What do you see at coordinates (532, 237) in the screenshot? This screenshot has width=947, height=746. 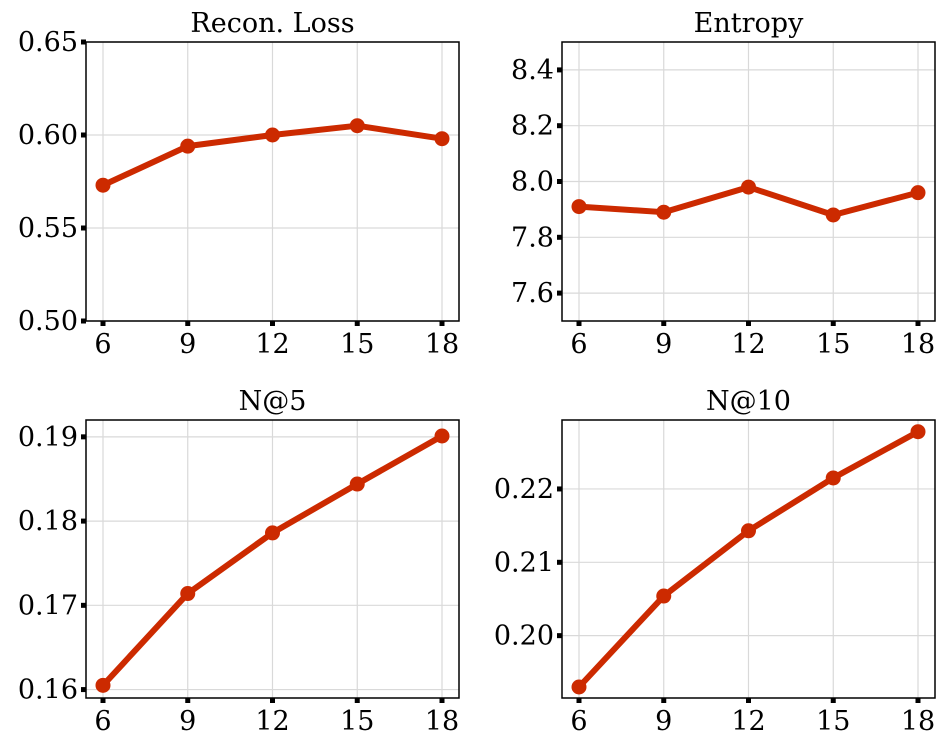 I see `y-tick-label: 7.8` at bounding box center [532, 237].